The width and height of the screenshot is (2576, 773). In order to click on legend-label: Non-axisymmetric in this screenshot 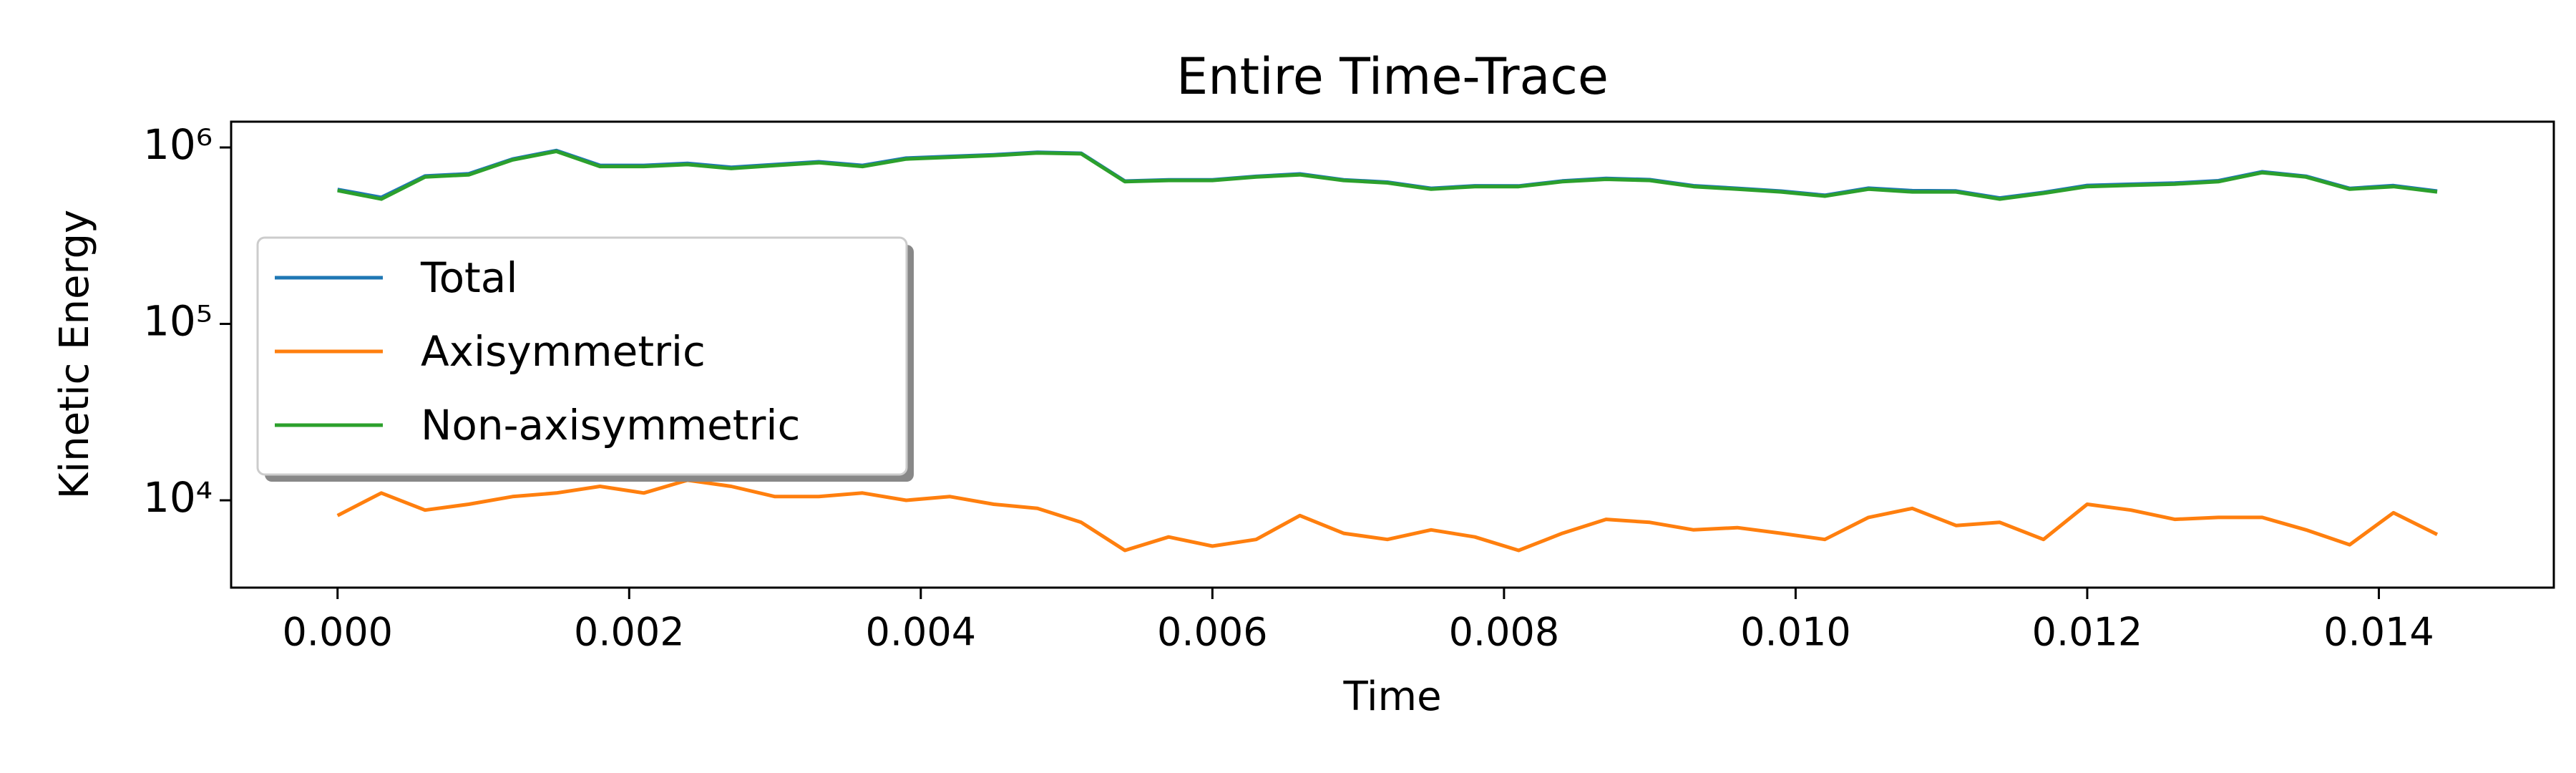, I will do `click(610, 425)`.